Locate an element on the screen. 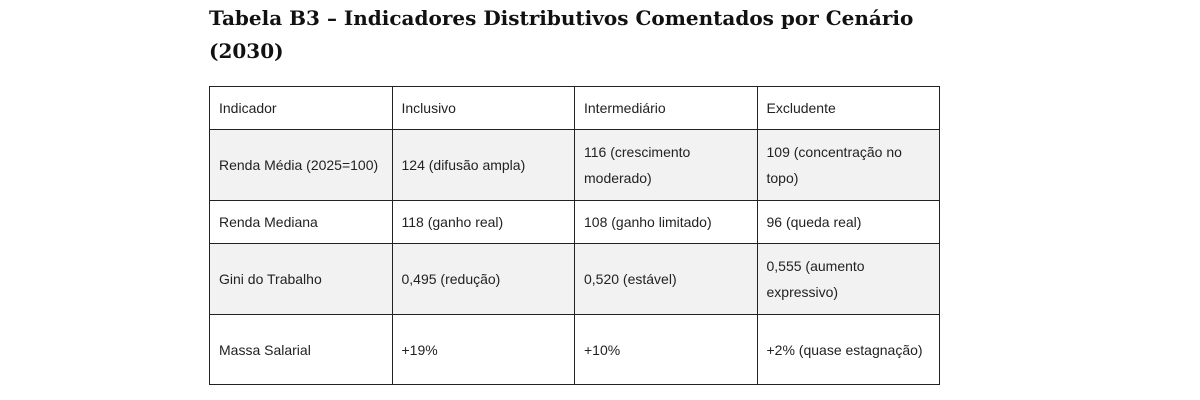 The image size is (1200, 400). table-cell: 118 (ganho real) is located at coordinates (483, 222).